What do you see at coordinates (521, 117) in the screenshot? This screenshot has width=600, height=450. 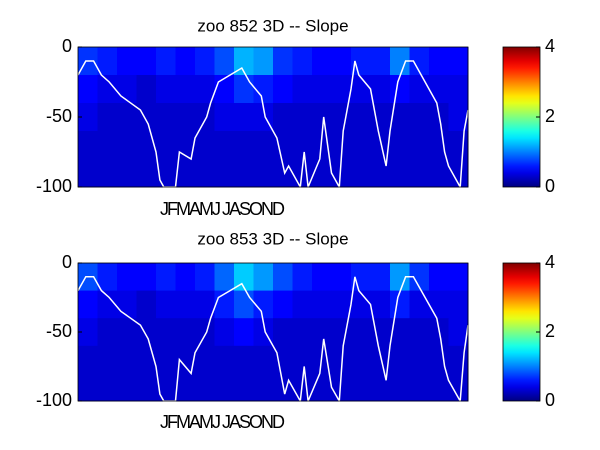 I see `colorbar` at bounding box center [521, 117].